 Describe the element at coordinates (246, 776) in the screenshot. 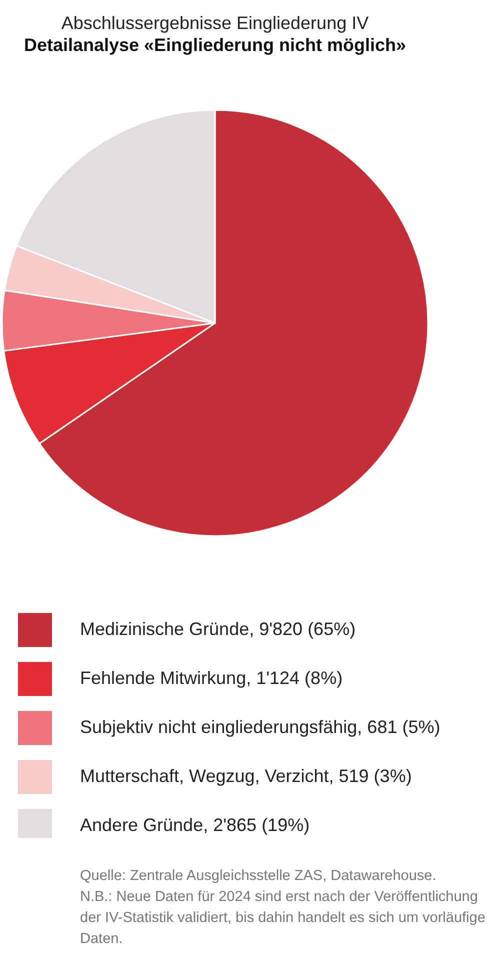

I see `legend-label: Mutterschaft, Wegzug, Verzicht, 519 (3%)` at that location.